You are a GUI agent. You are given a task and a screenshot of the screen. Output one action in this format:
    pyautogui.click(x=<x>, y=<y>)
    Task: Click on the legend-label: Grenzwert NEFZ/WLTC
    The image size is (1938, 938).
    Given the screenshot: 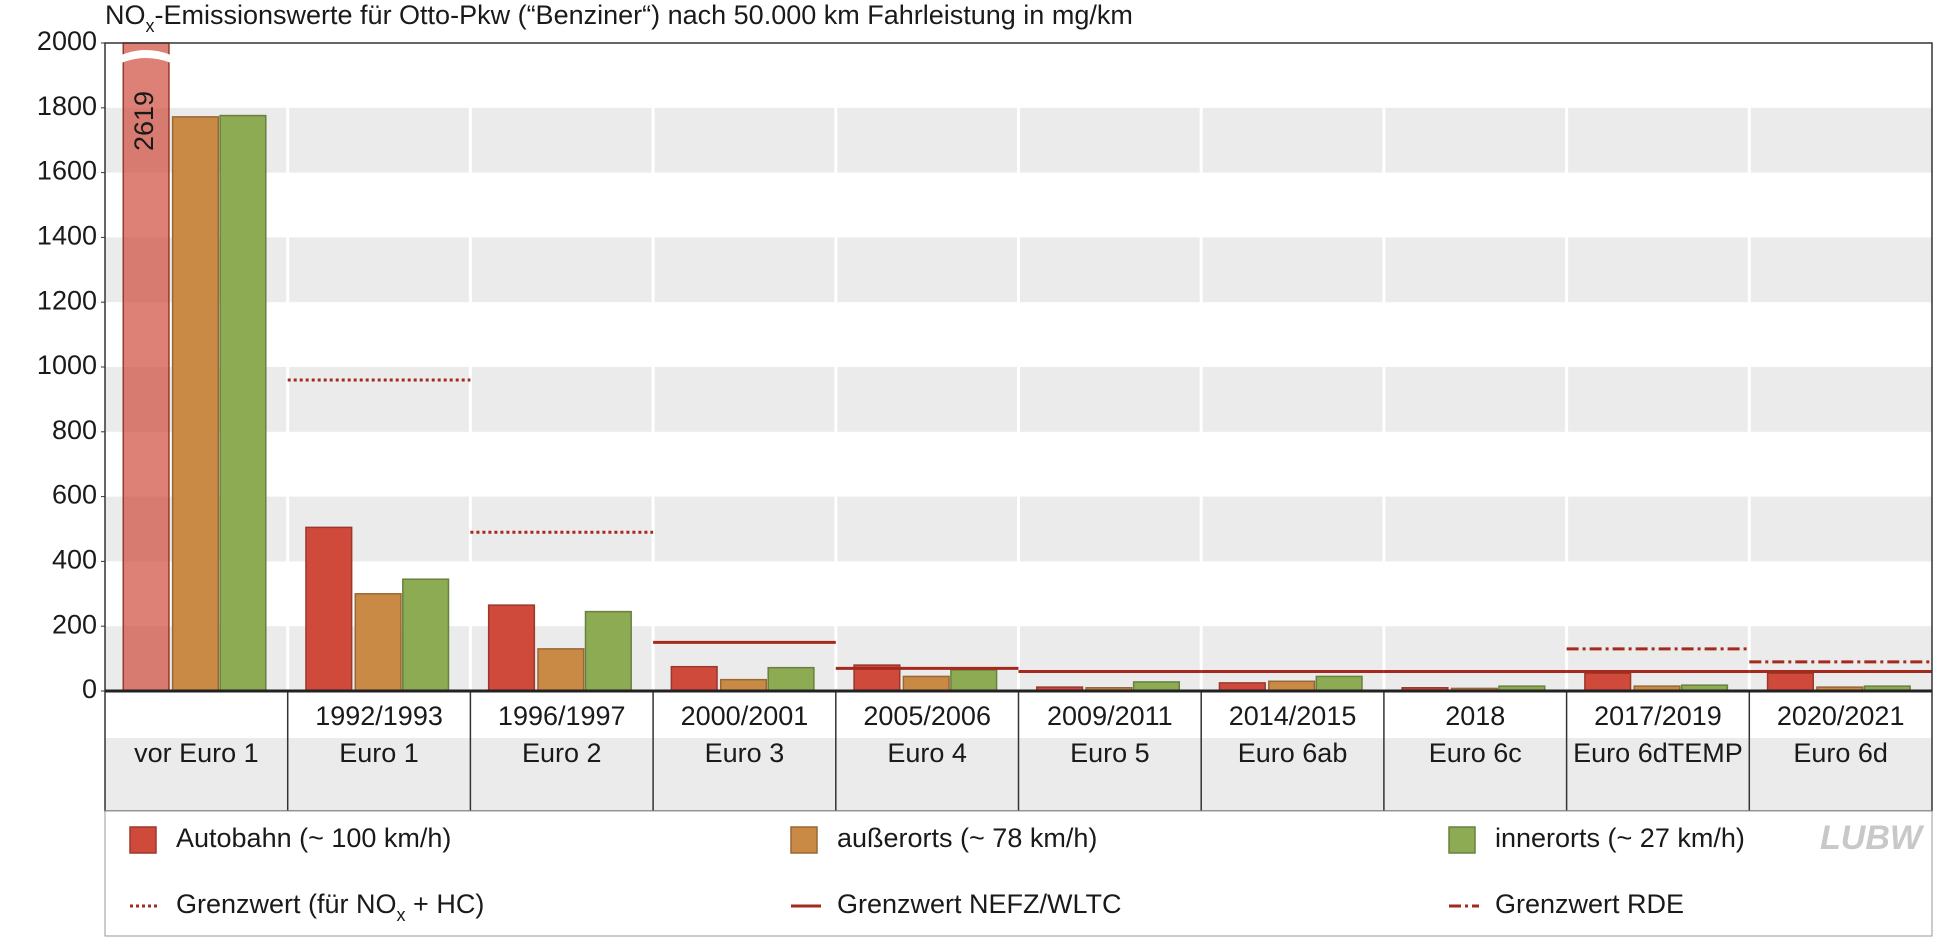 What is the action you would take?
    pyautogui.click(x=979, y=904)
    